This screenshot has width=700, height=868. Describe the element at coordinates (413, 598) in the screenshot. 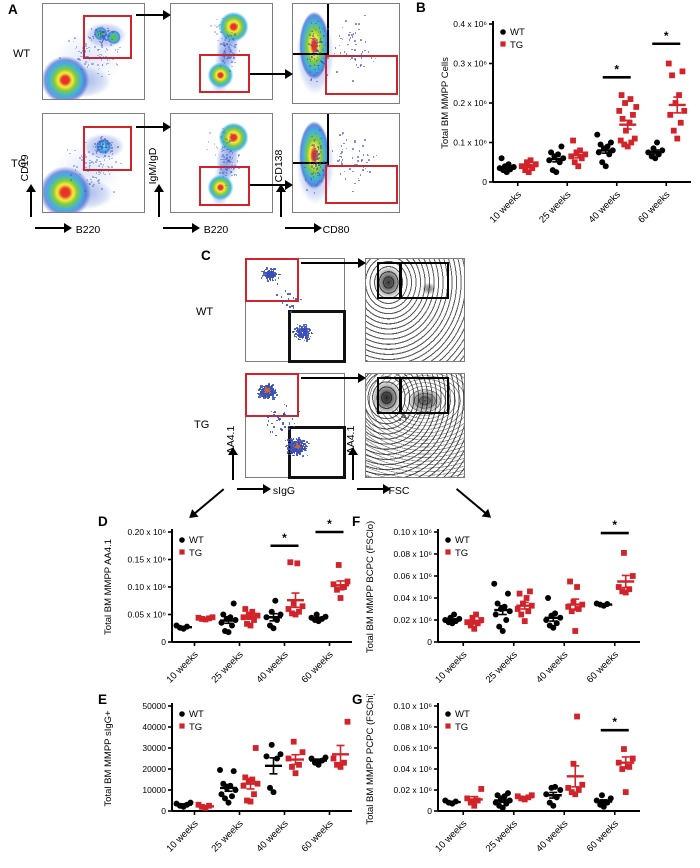

I see `svg-text: 0.04 x 10⁶` at that location.